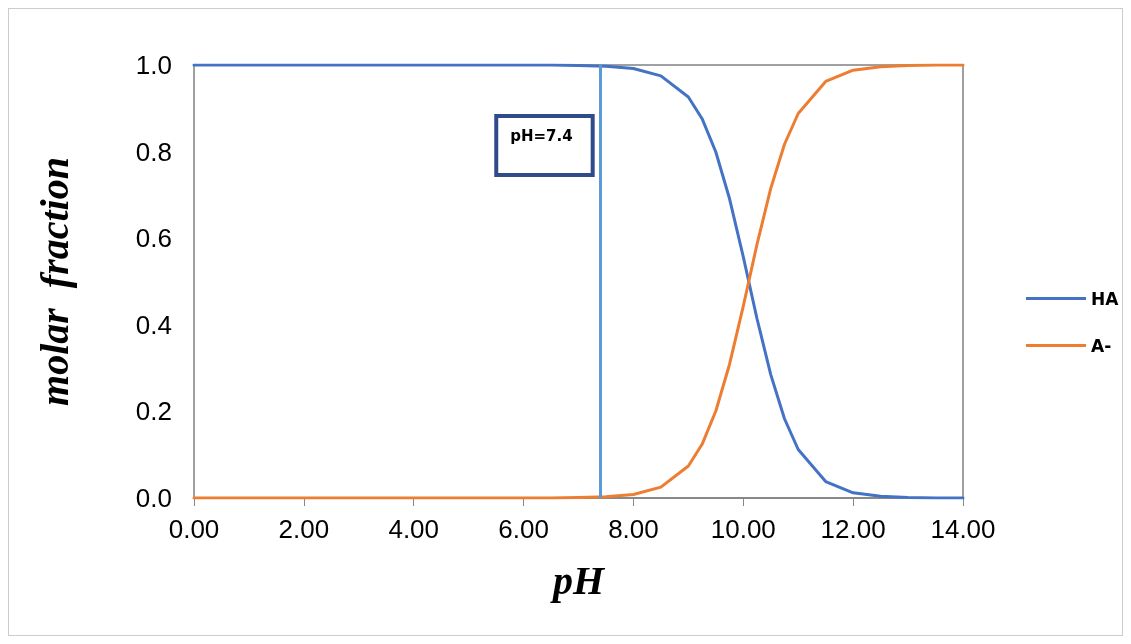 This screenshot has width=1131, height=644. What do you see at coordinates (414, 529) in the screenshot?
I see `x-tick-label: 4.00` at bounding box center [414, 529].